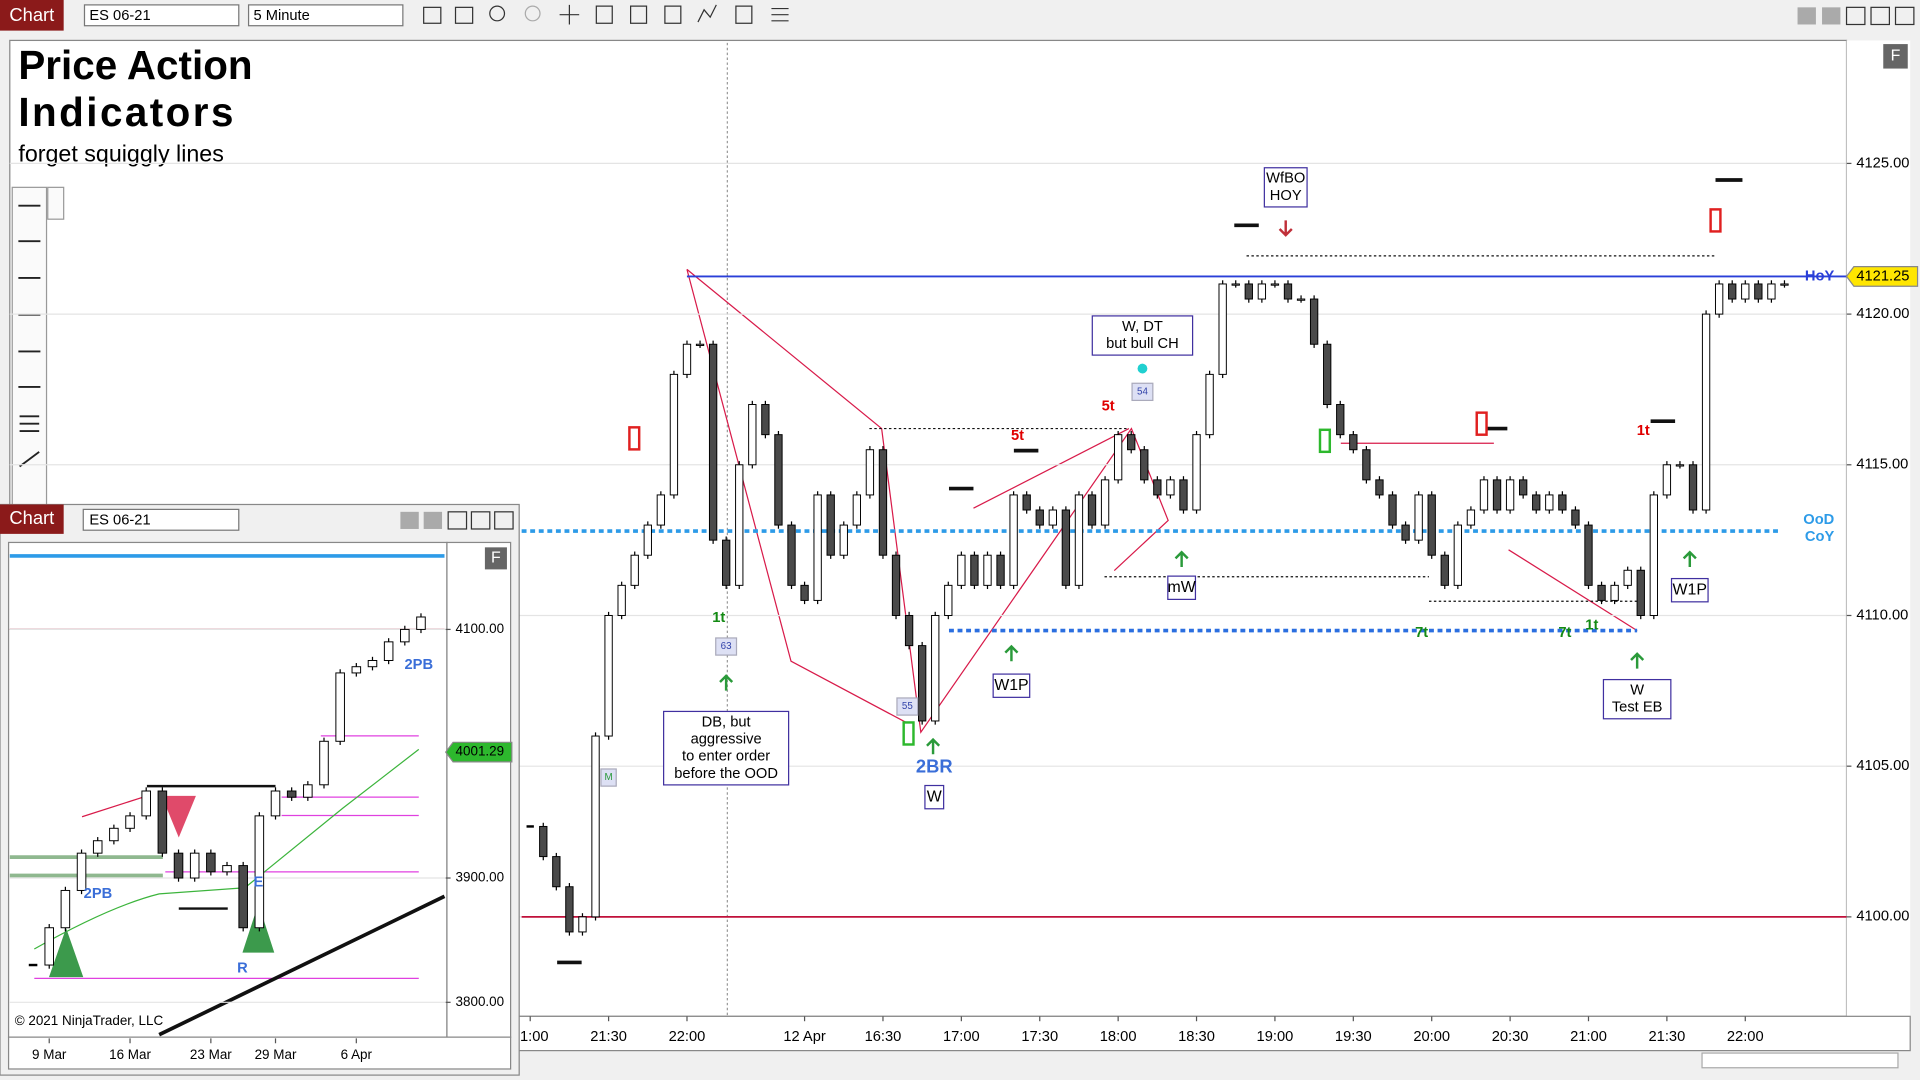 Image resolution: width=1920 pixels, height=1080 pixels. I want to click on x-tick-label: 16:30, so click(883, 1037).